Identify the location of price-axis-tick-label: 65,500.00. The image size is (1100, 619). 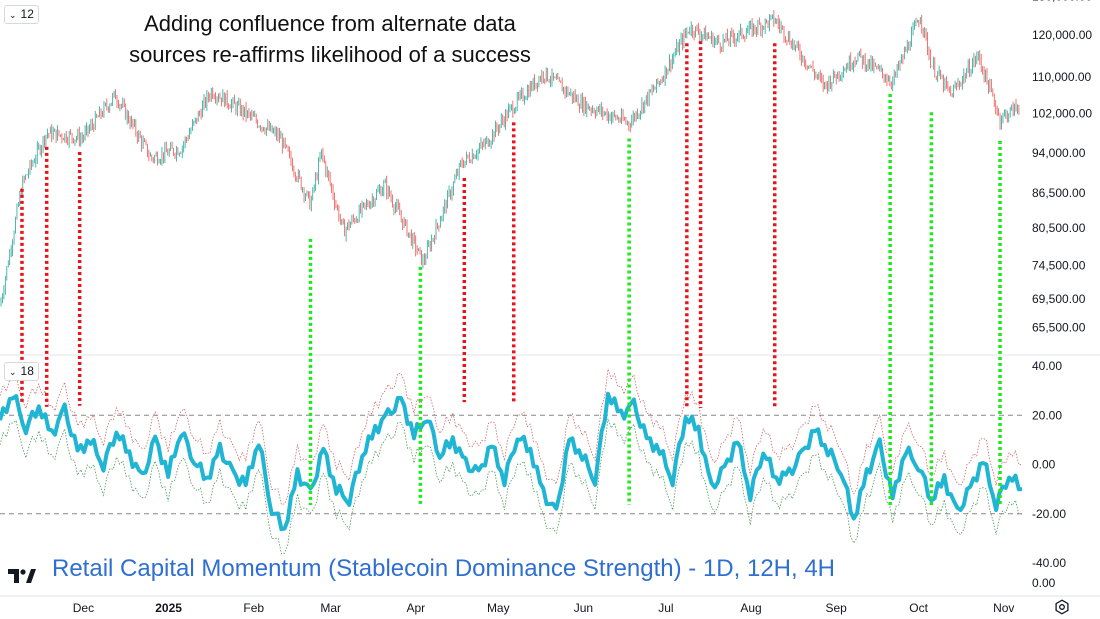
(1059, 327).